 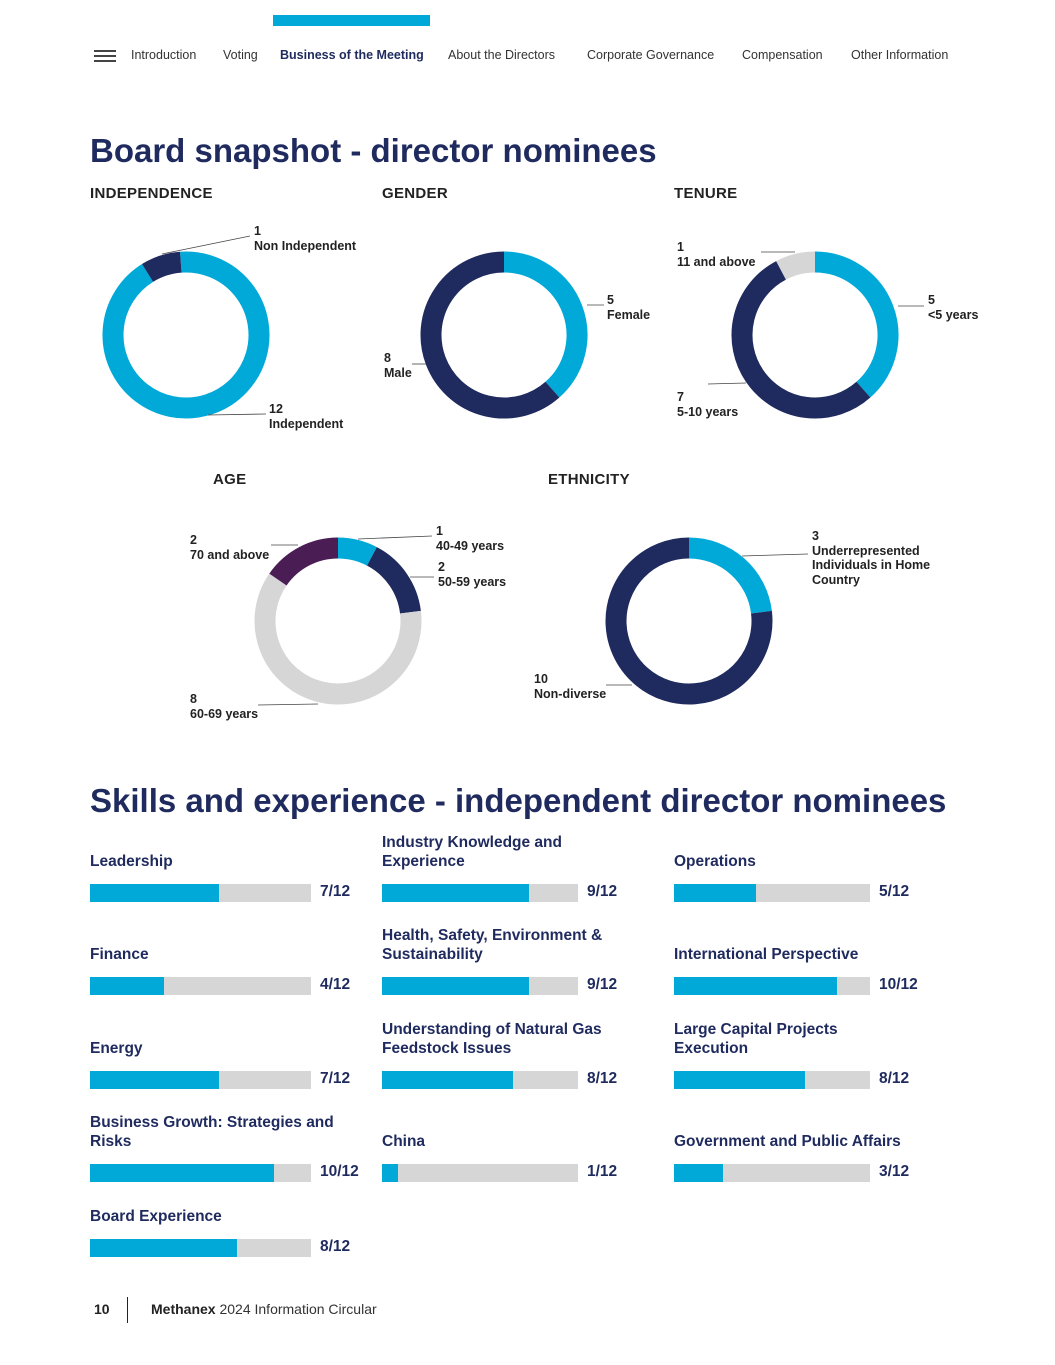 I want to click on gender-slice-male, so click(x=490, y=335).